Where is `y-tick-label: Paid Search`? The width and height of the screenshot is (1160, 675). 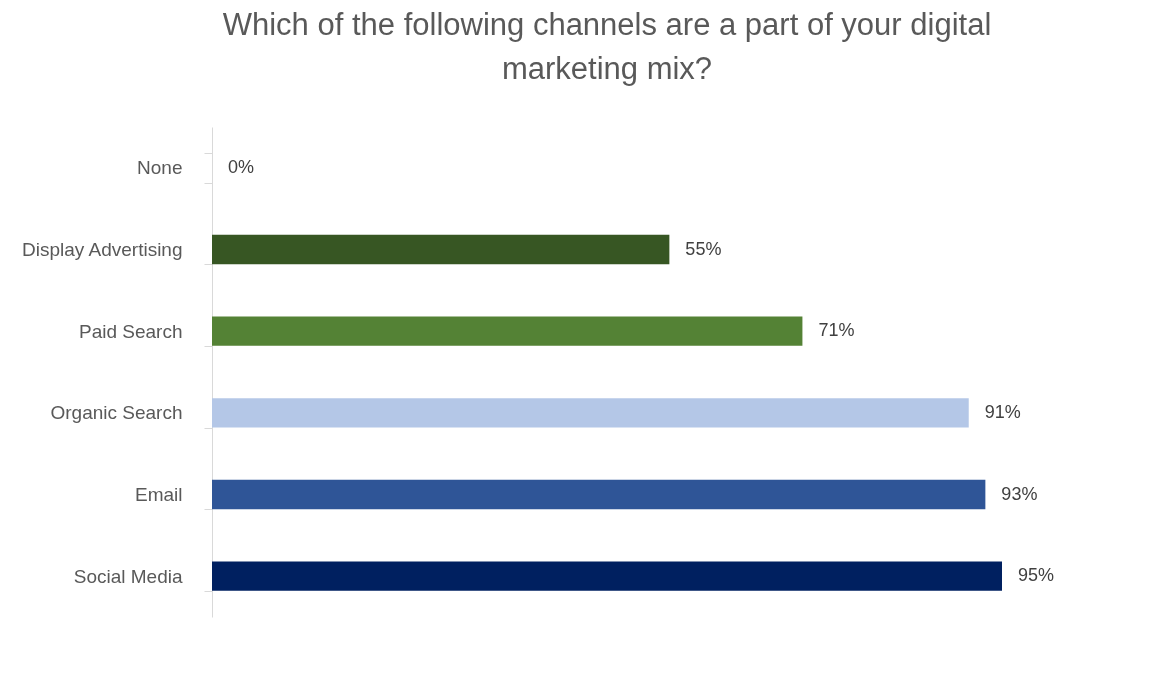
y-tick-label: Paid Search is located at coordinates (130, 331).